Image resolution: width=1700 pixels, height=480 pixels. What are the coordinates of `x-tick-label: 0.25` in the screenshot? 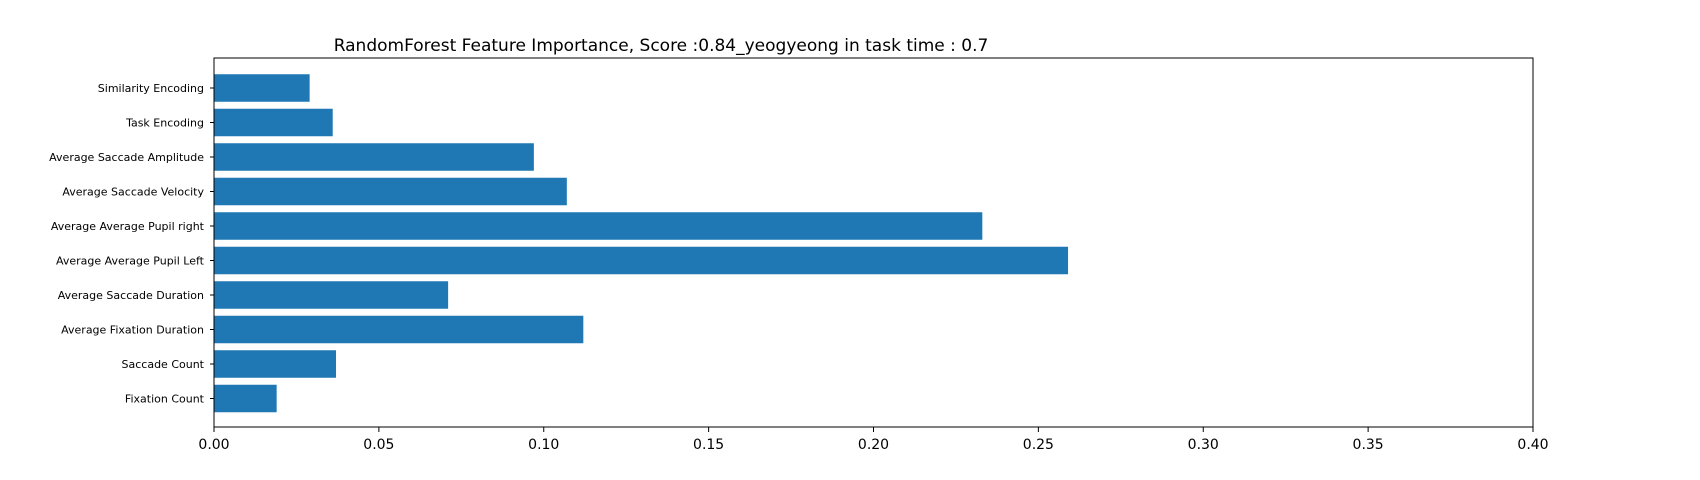 It's located at (1038, 445).